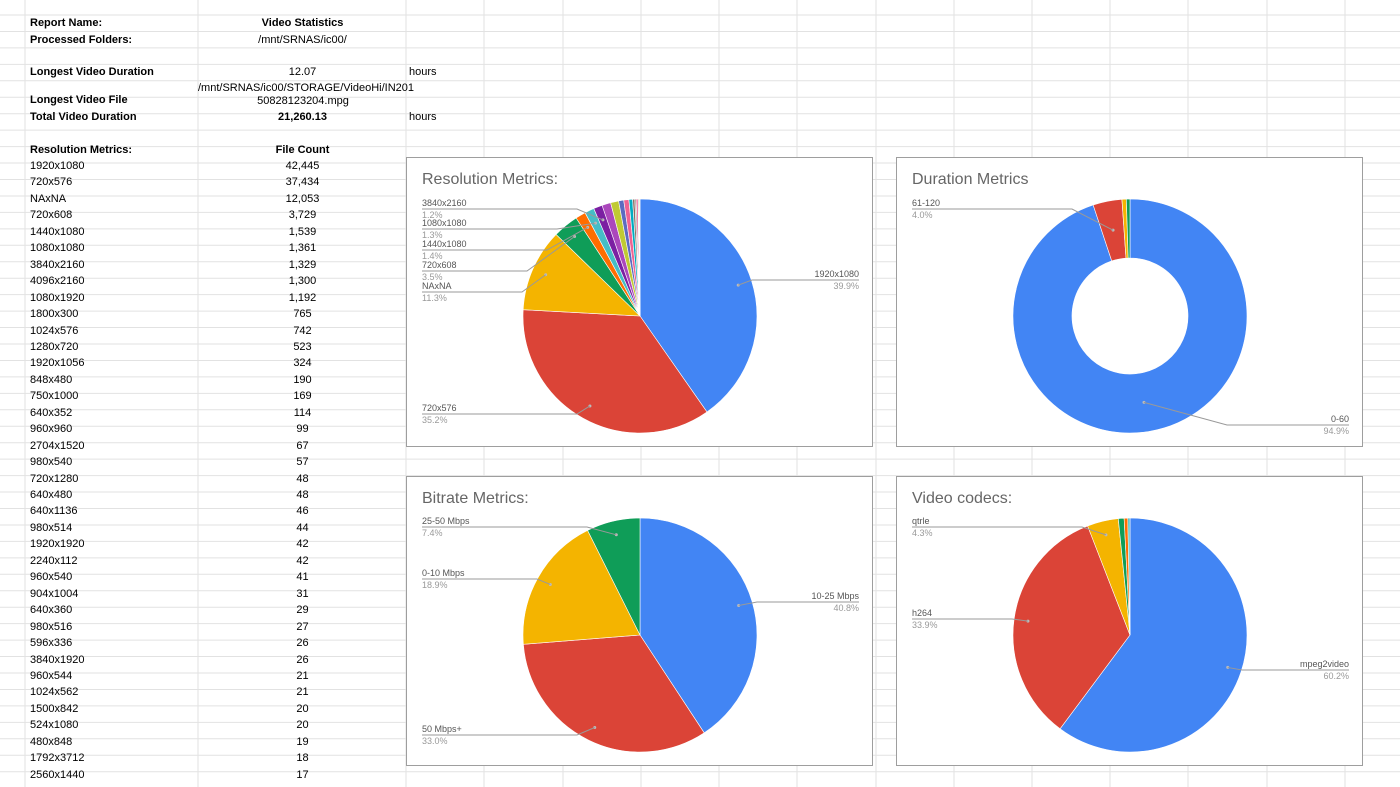  I want to click on pie-slice-0-10-mbps, so click(581, 587).